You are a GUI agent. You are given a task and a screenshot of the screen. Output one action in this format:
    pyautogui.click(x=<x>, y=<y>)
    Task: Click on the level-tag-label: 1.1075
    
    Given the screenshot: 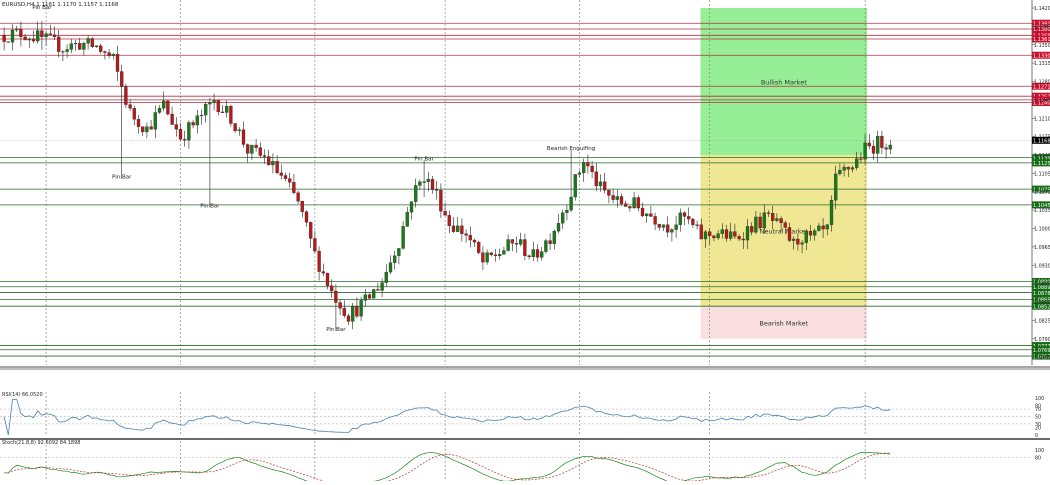 What is the action you would take?
    pyautogui.click(x=1041, y=190)
    